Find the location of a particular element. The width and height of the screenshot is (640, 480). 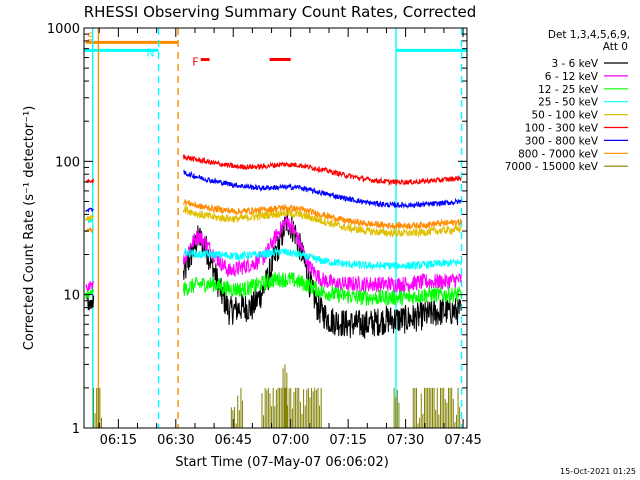

legend-label-800-7000-kev: 800 - 7000 keV is located at coordinates (558, 154).